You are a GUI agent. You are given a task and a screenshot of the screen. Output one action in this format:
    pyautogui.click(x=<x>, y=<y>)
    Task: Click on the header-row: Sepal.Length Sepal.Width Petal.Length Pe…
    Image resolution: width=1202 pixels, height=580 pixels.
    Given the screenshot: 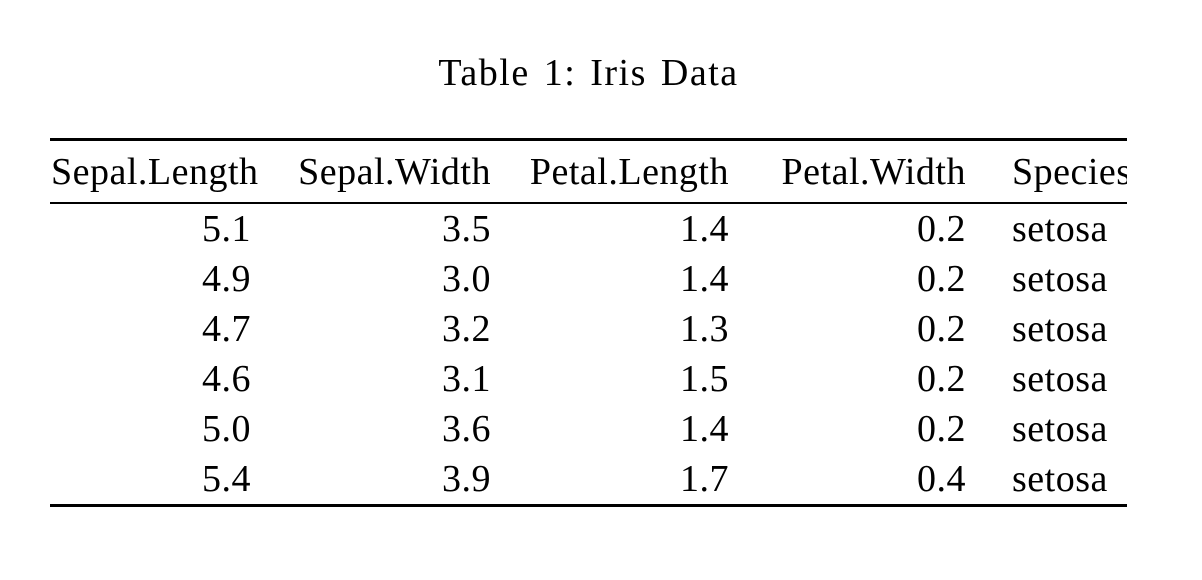 What is the action you would take?
    pyautogui.click(x=588, y=171)
    